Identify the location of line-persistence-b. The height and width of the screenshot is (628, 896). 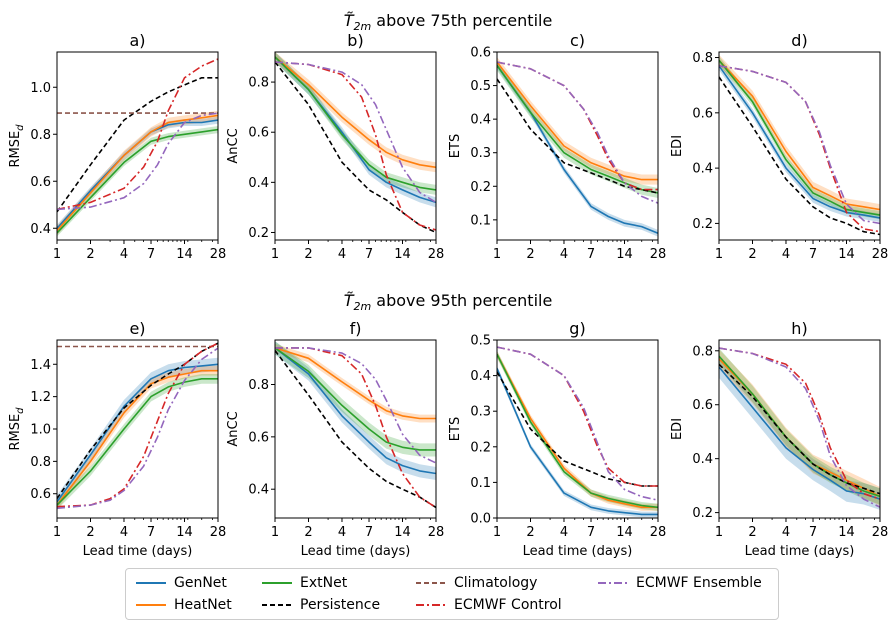
(355, 147).